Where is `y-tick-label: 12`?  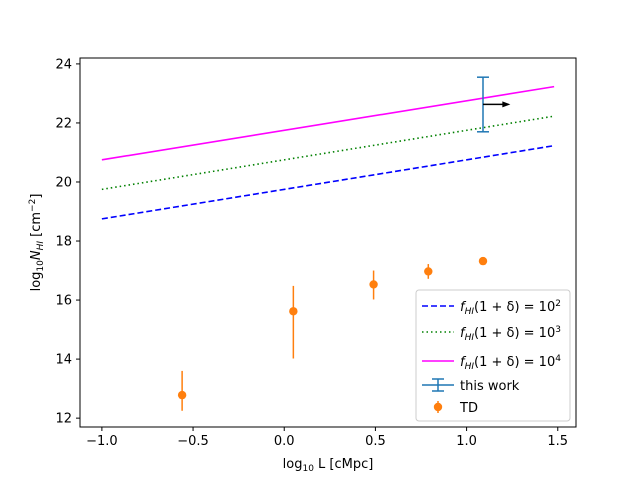 y-tick-label: 12 is located at coordinates (63, 419).